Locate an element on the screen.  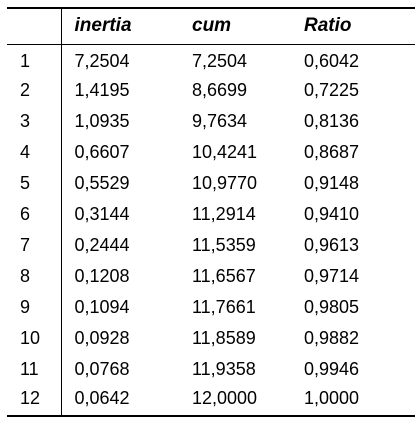
ratio-cell: 0,9148 is located at coordinates (332, 183).